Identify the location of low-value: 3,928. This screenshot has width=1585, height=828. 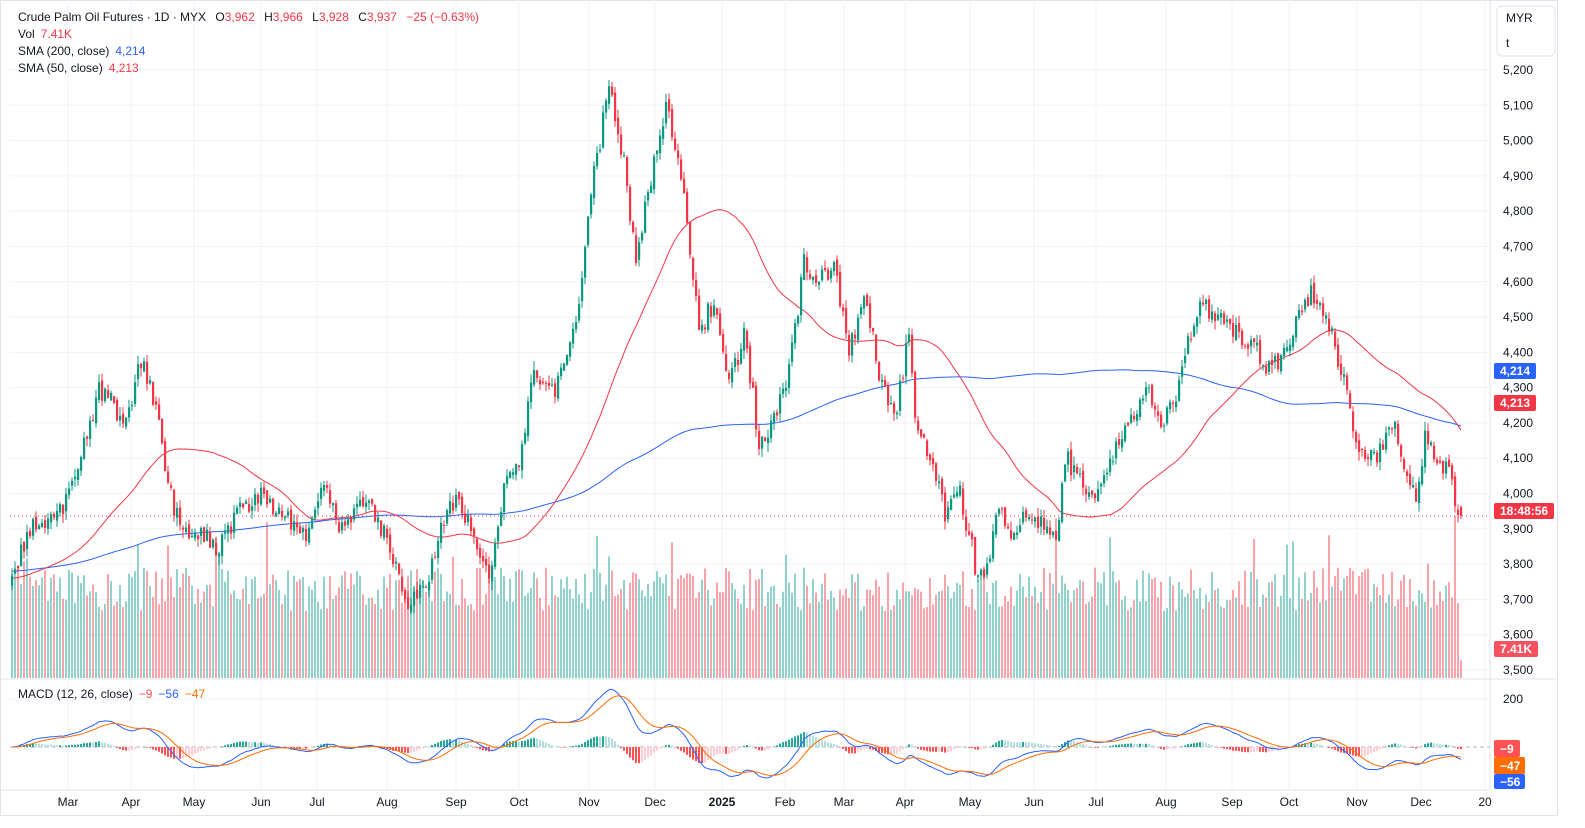
(334, 17).